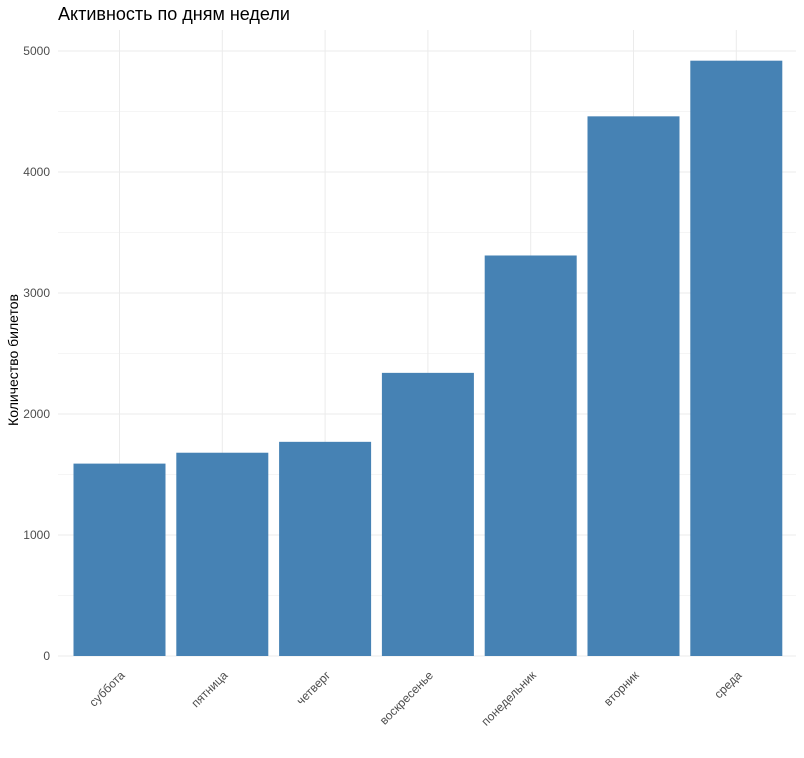 Image resolution: width=804 pixels, height=758 pixels. Describe the element at coordinates (36, 51) in the screenshot. I see `y-tick-label: 5000` at that location.